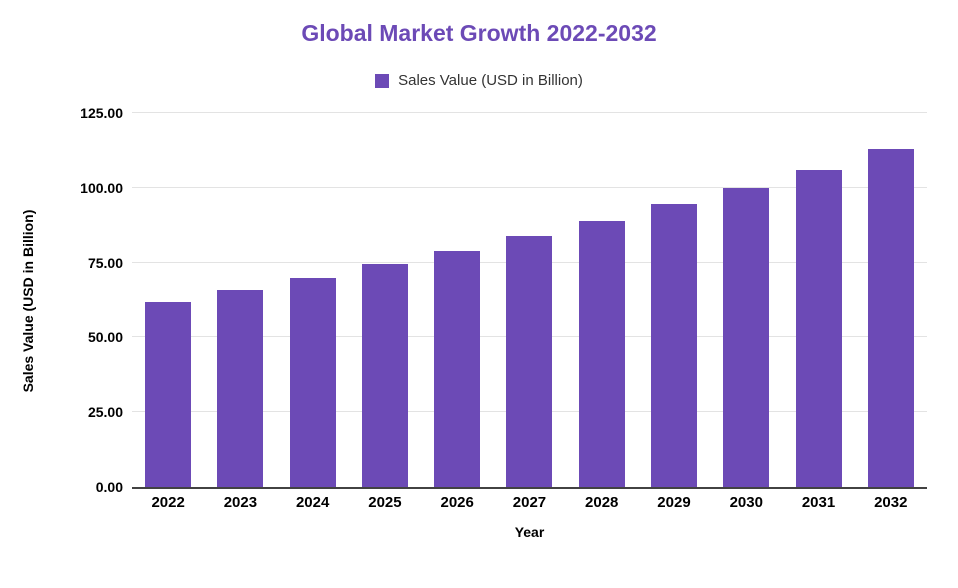 The height and width of the screenshot is (588, 958). Describe the element at coordinates (89, 300) in the screenshot. I see `y-axis-ticks: 0.00 25.00 50.00 75.00 100.00 125.00` at that location.